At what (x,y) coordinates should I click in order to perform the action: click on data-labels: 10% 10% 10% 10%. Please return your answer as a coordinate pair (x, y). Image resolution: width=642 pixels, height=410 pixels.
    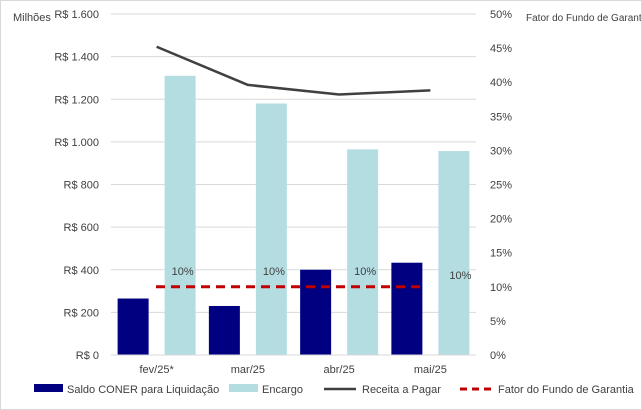
    Looking at the image, I should click on (322, 274).